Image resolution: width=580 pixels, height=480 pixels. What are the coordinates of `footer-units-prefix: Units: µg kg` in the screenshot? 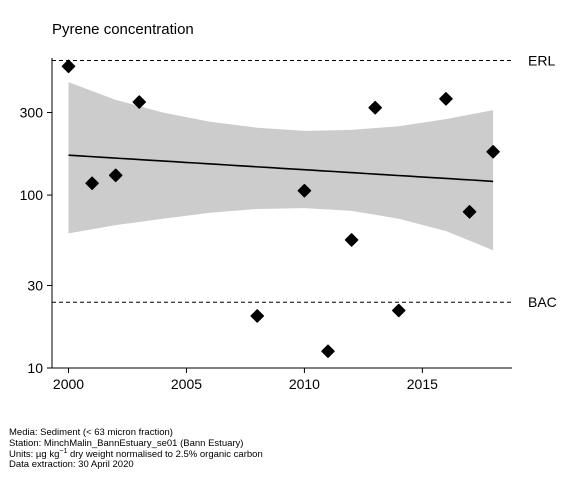 It's located at (34, 454).